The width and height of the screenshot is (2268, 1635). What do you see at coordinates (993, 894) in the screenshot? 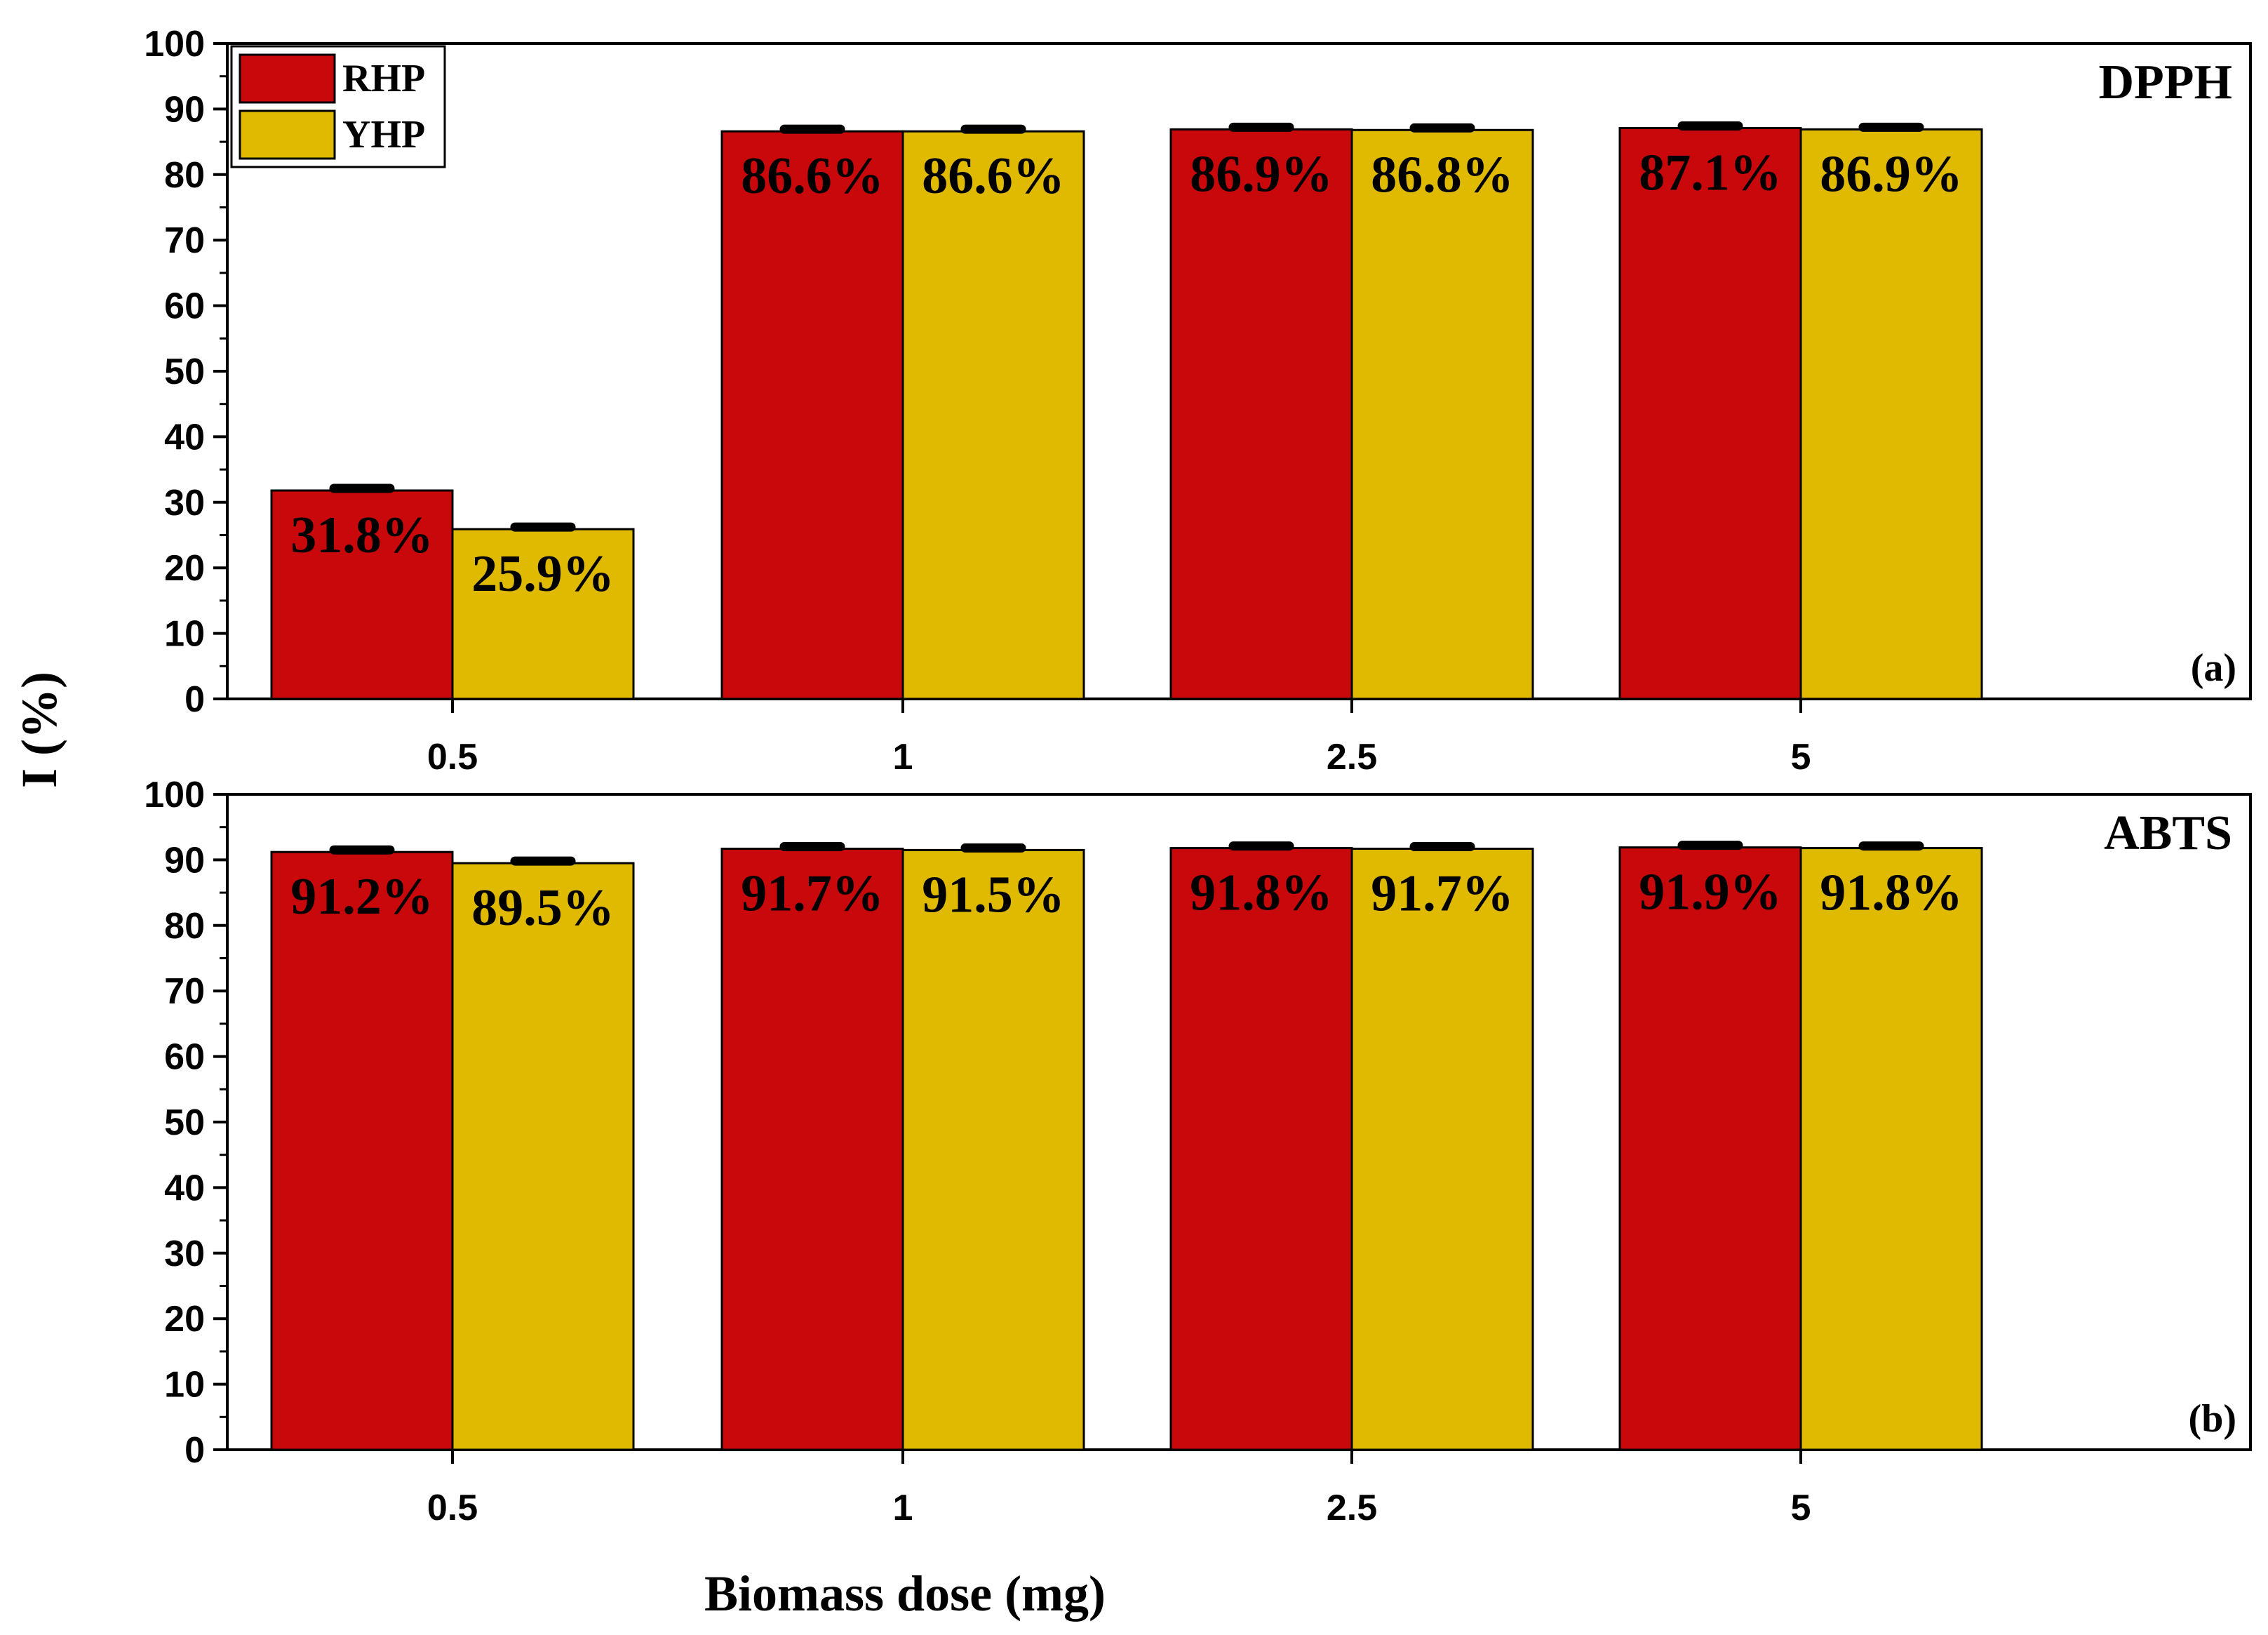
I see `bar-value-label: 91.5%` at bounding box center [993, 894].